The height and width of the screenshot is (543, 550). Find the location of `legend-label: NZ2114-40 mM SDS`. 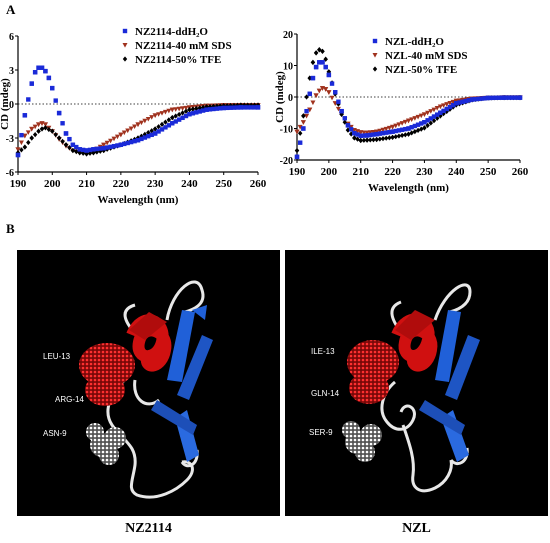

legend-label: NZ2114-40 mM SDS is located at coordinates (183, 46).